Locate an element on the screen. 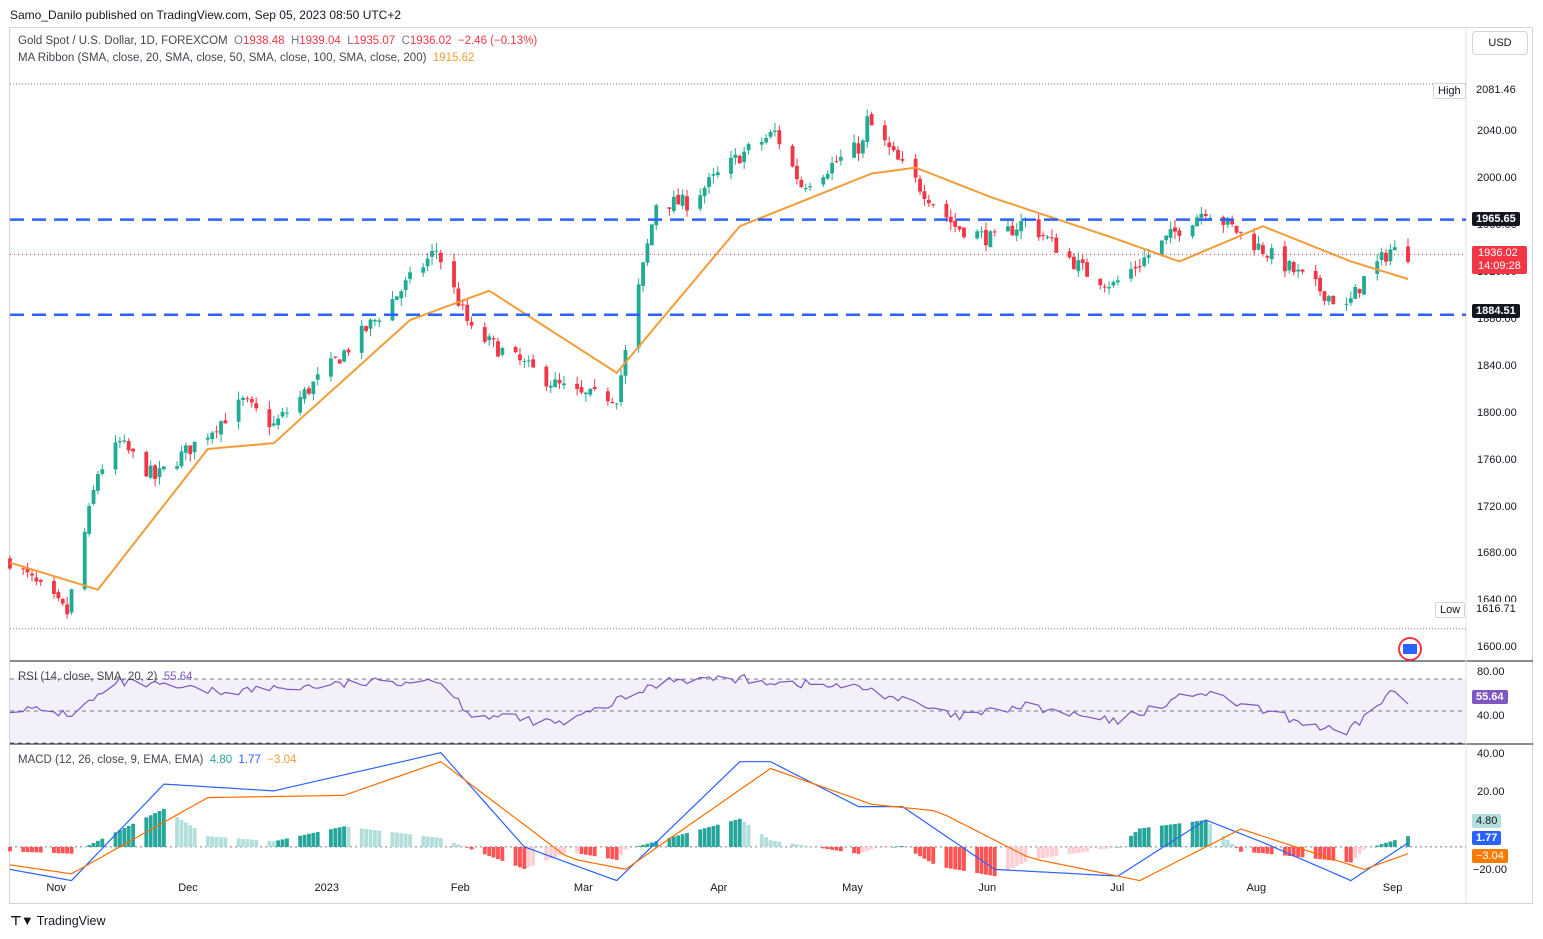  symbol-name: Gold Spot / U.S. Dollar, 1D, FOREXCOM is located at coordinates (123, 41).